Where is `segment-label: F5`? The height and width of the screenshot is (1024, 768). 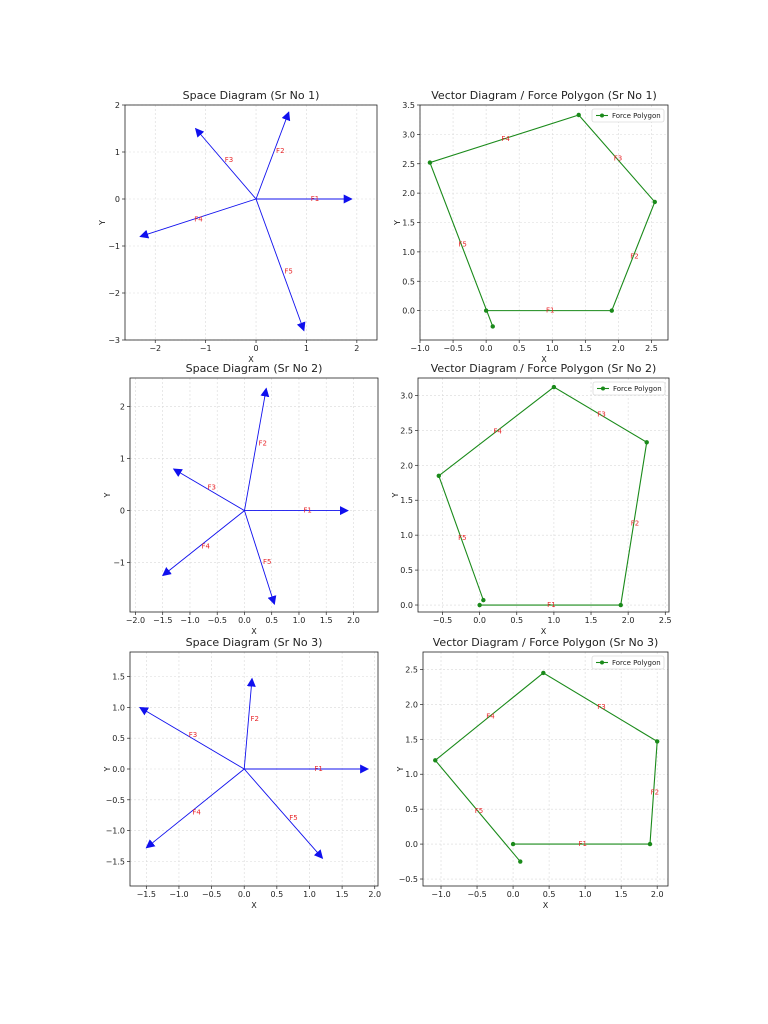
segment-label: F5 is located at coordinates (462, 245).